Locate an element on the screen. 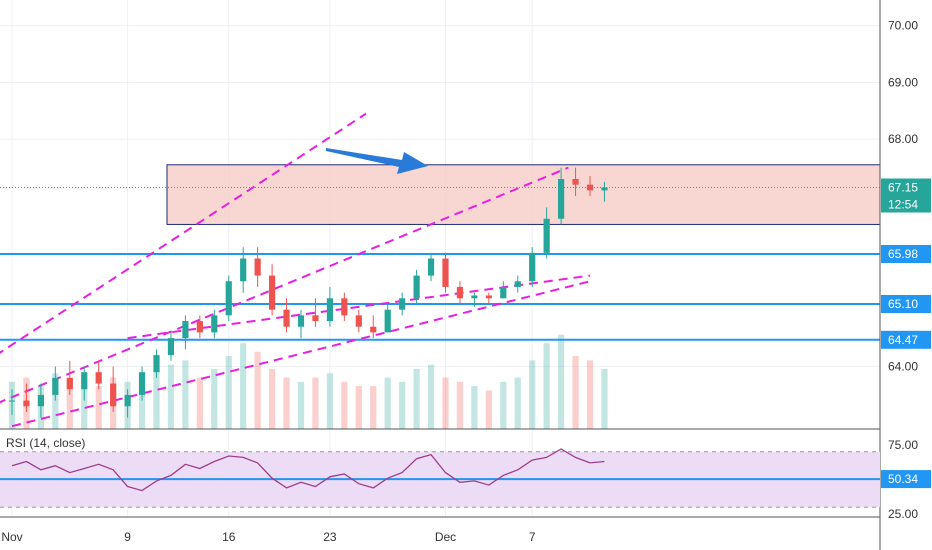 This screenshot has width=932, height=550. price-label-text: 65.10 is located at coordinates (903, 304).